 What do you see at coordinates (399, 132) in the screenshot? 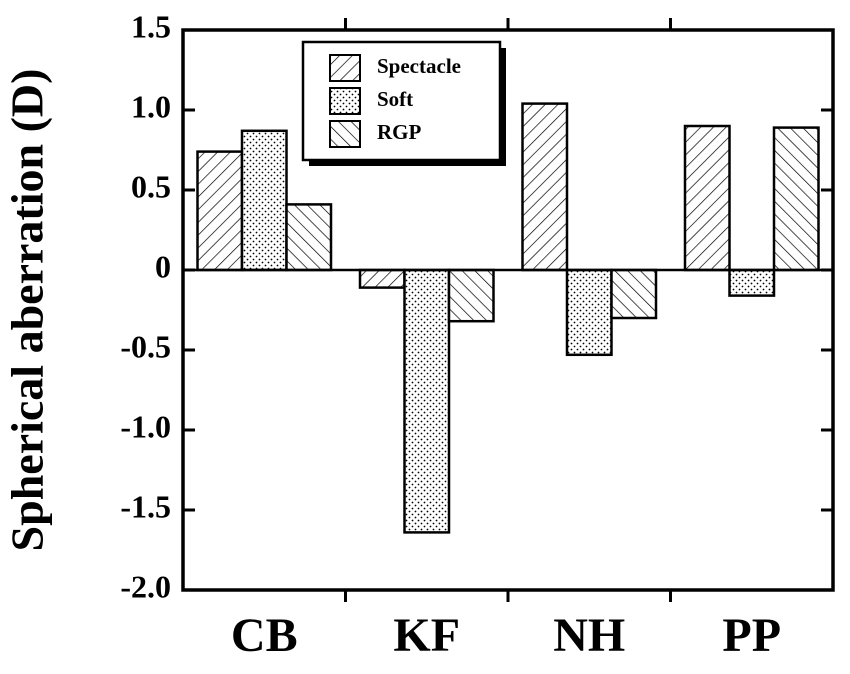
I see `legend-label: RGP` at bounding box center [399, 132].